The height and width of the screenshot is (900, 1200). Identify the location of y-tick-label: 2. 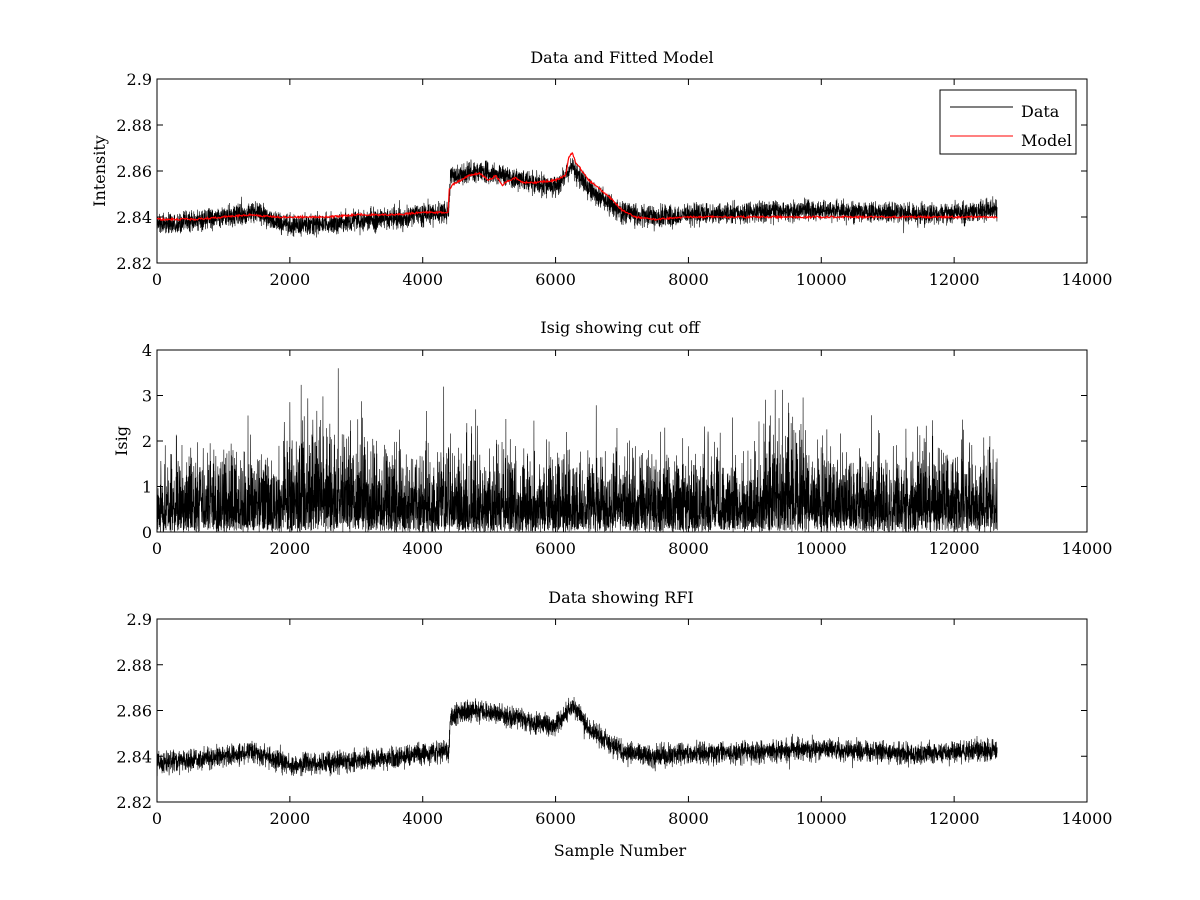
(147, 441).